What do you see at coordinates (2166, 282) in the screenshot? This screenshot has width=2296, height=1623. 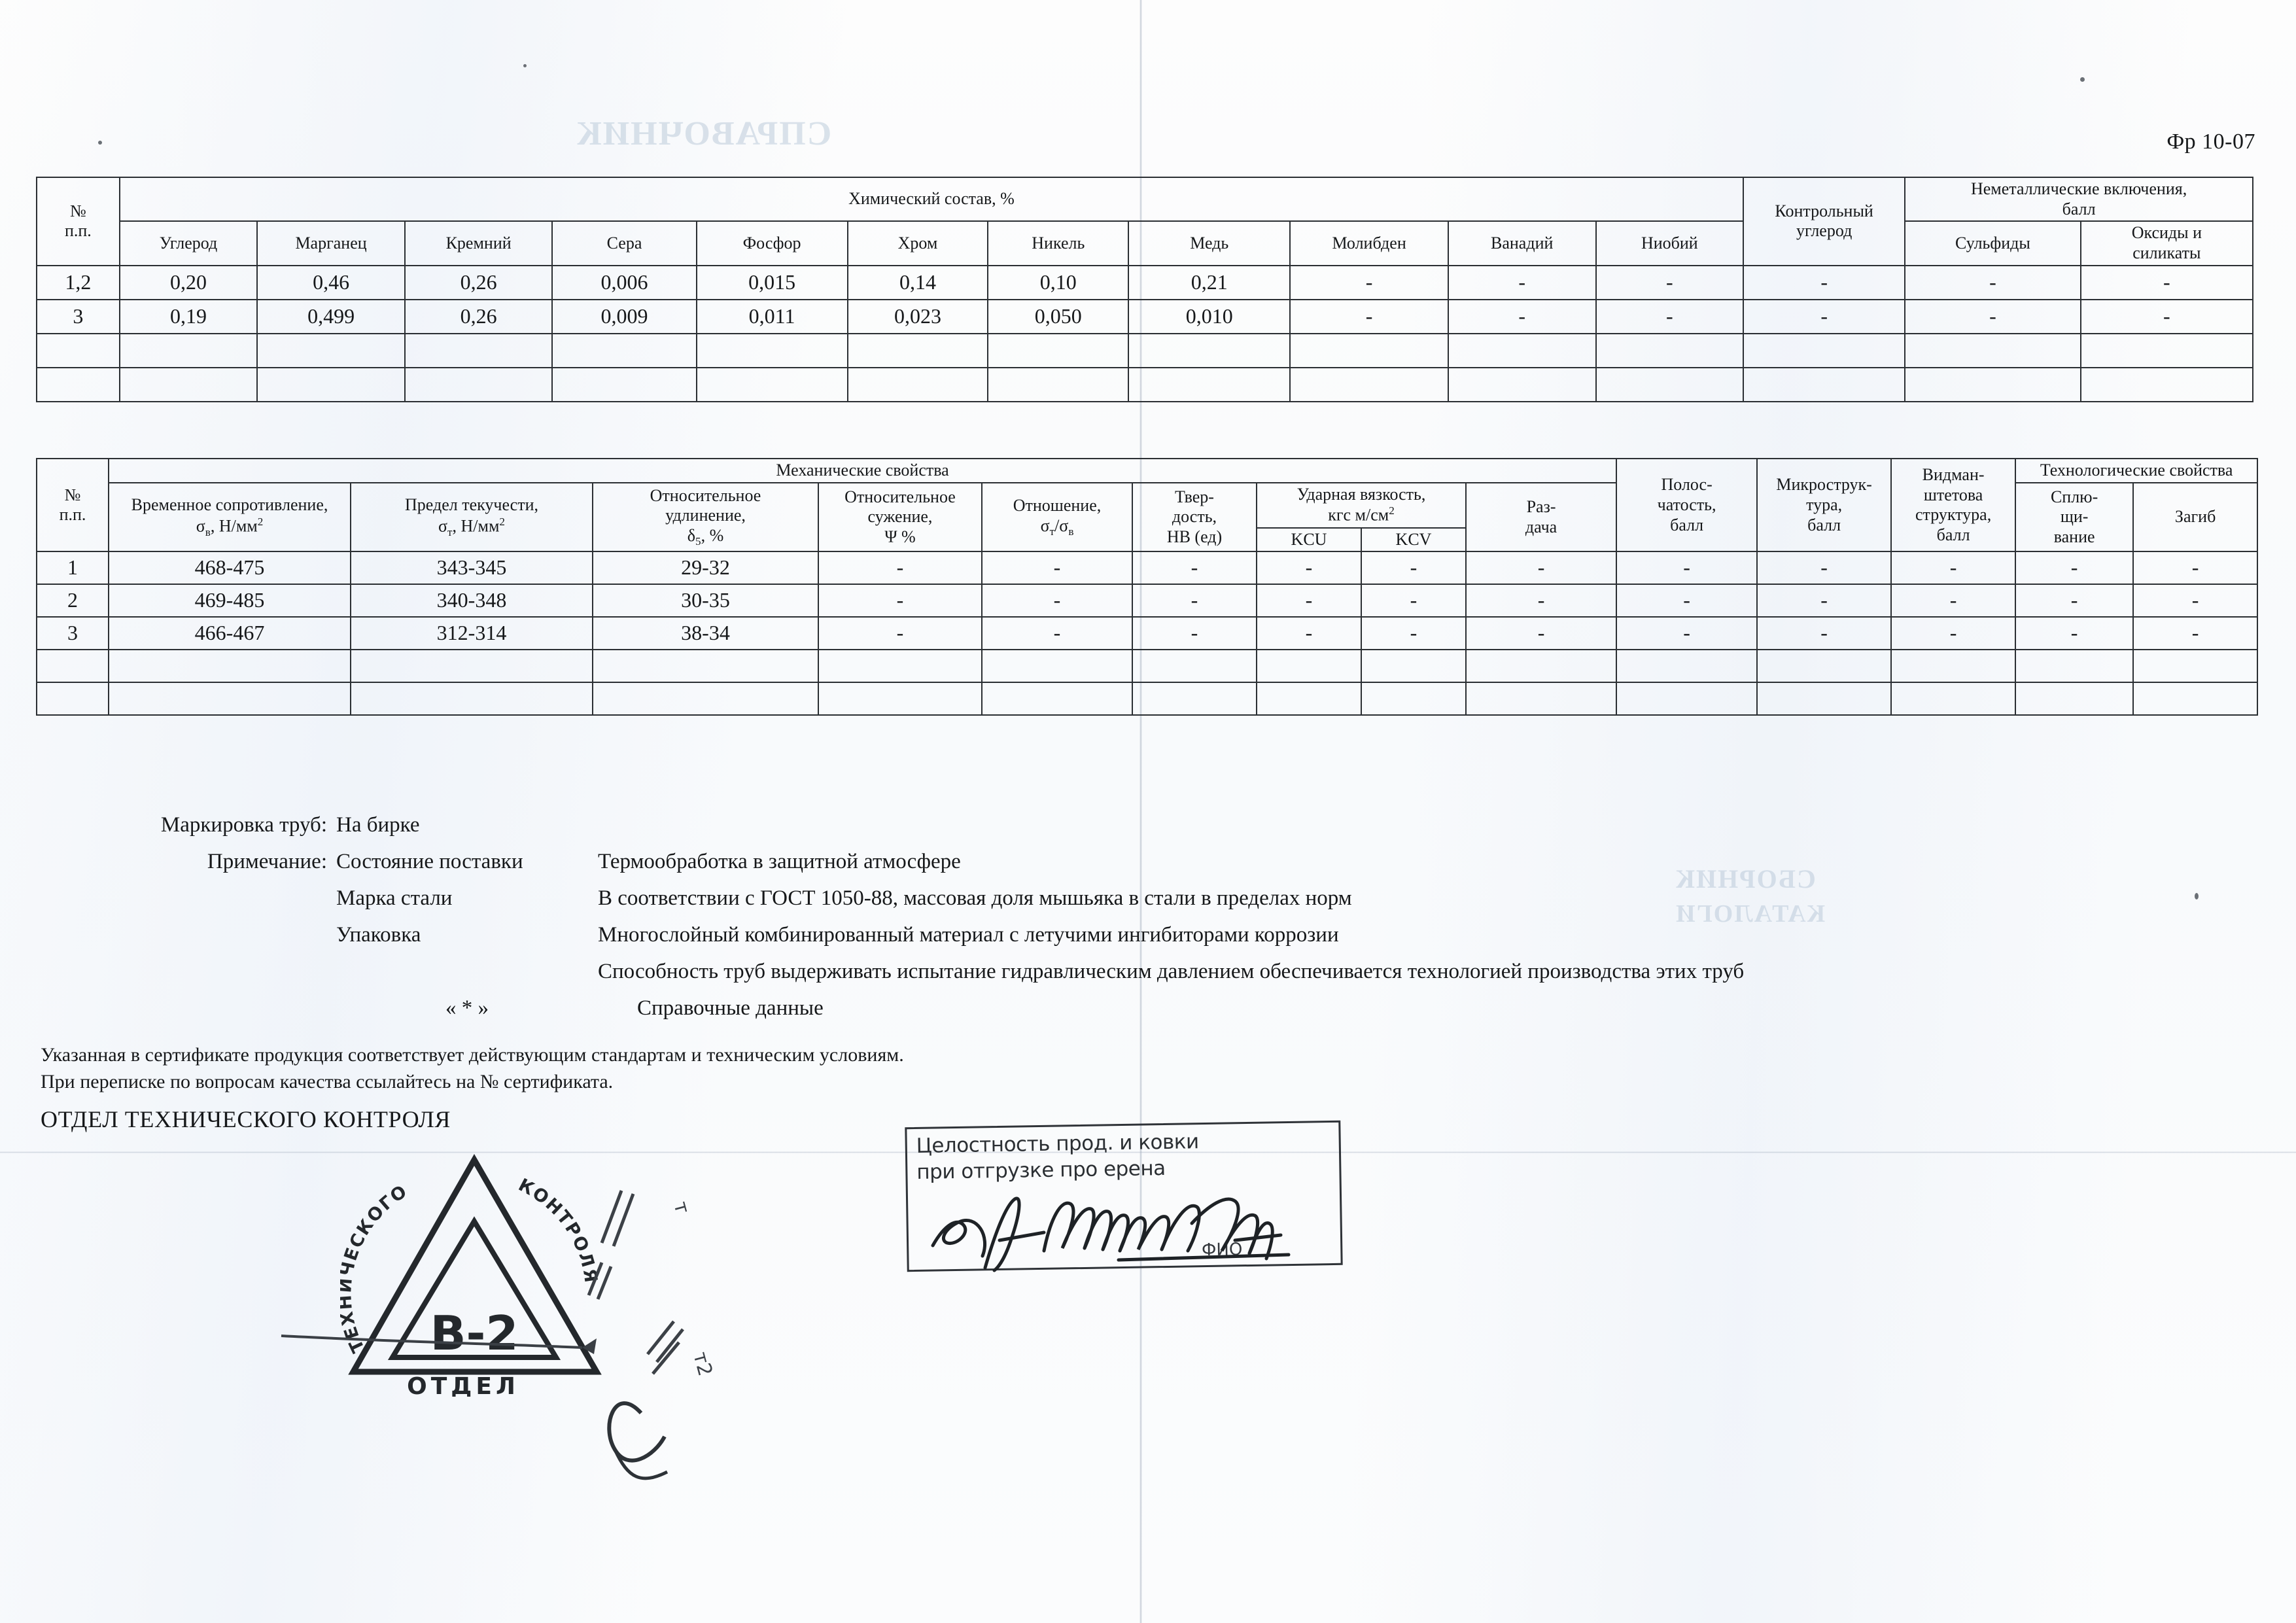 I see `chem-cell-oxides: -` at bounding box center [2166, 282].